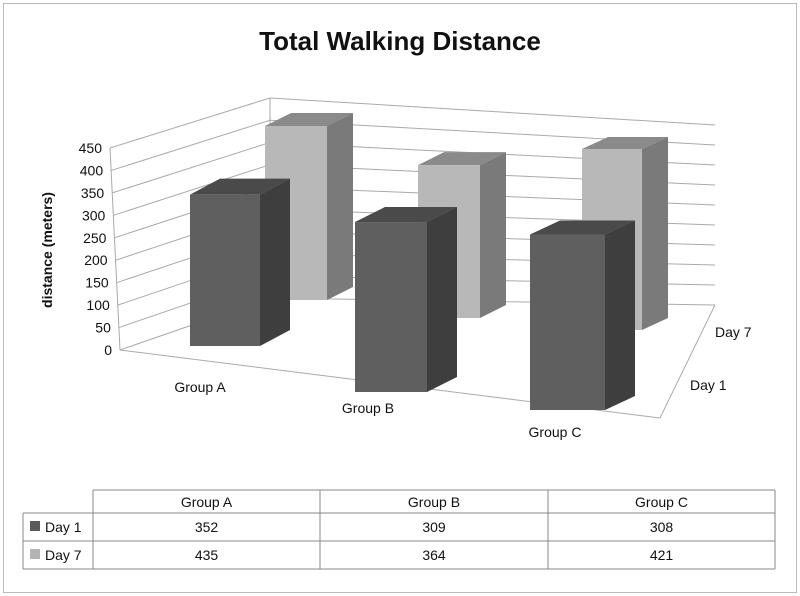 This screenshot has height=596, width=800. What do you see at coordinates (434, 555) in the screenshot?
I see `table-cell: 364` at bounding box center [434, 555].